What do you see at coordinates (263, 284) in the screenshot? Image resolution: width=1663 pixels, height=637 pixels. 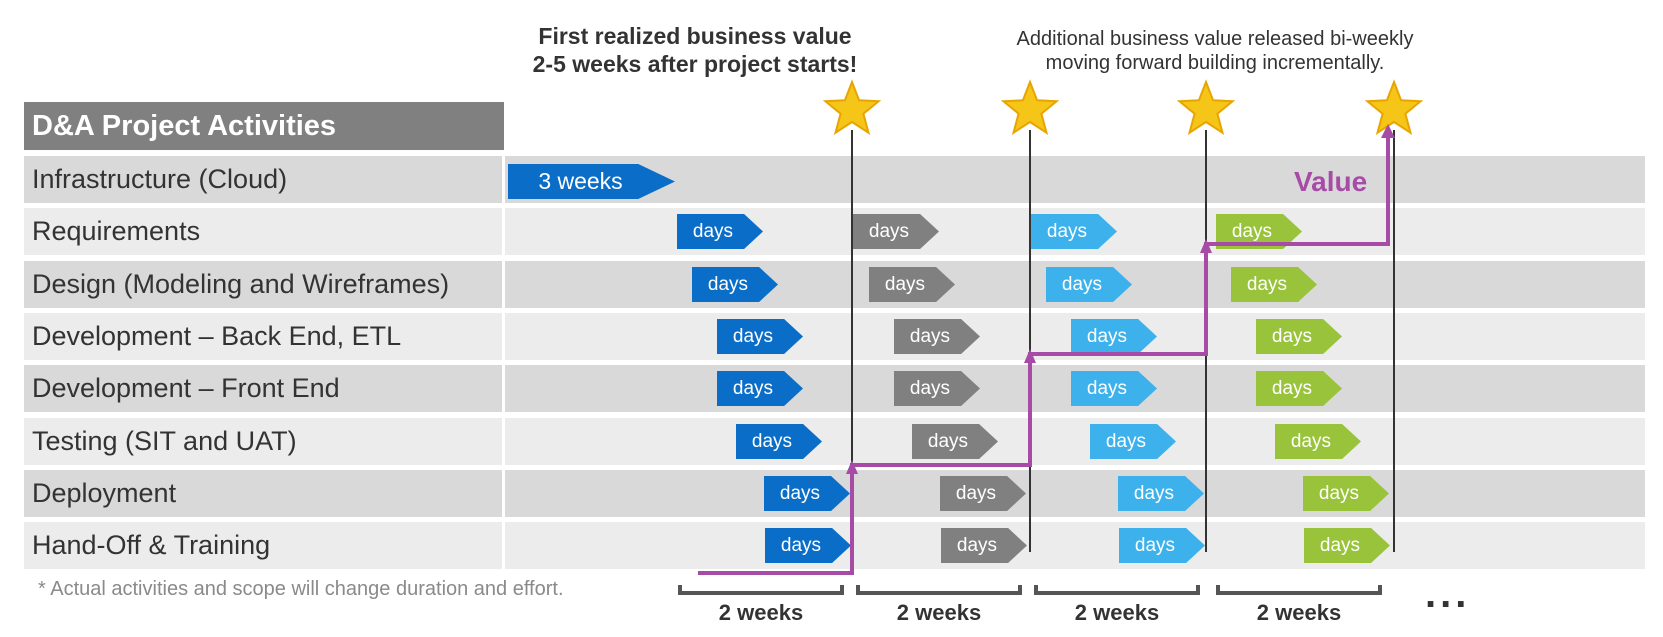 I see `row-label: Design (Modeling and Wireframes)` at bounding box center [263, 284].